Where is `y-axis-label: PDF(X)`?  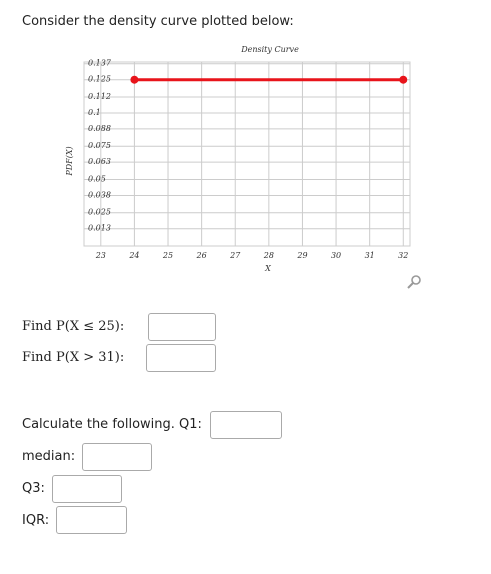 y-axis-label: PDF(X) is located at coordinates (69, 161).